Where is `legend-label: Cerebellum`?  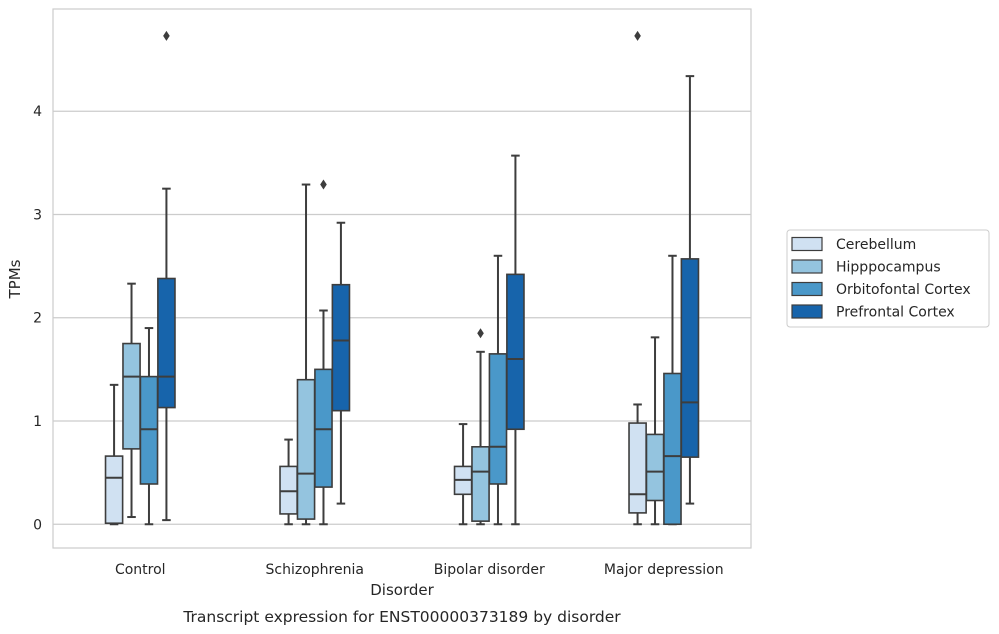 legend-label: Cerebellum is located at coordinates (876, 245).